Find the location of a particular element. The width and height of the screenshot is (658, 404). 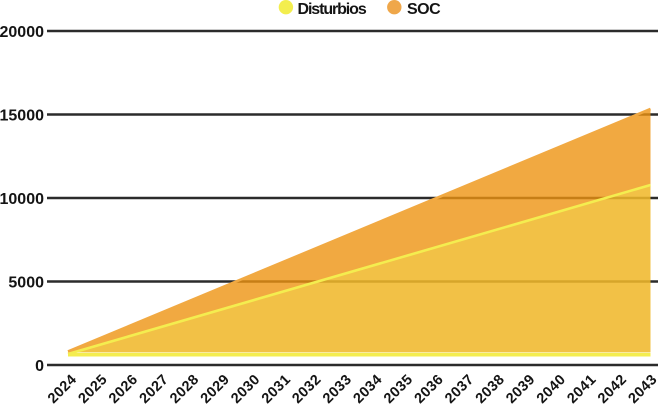

svg-text: 10000 is located at coordinates (22, 199).